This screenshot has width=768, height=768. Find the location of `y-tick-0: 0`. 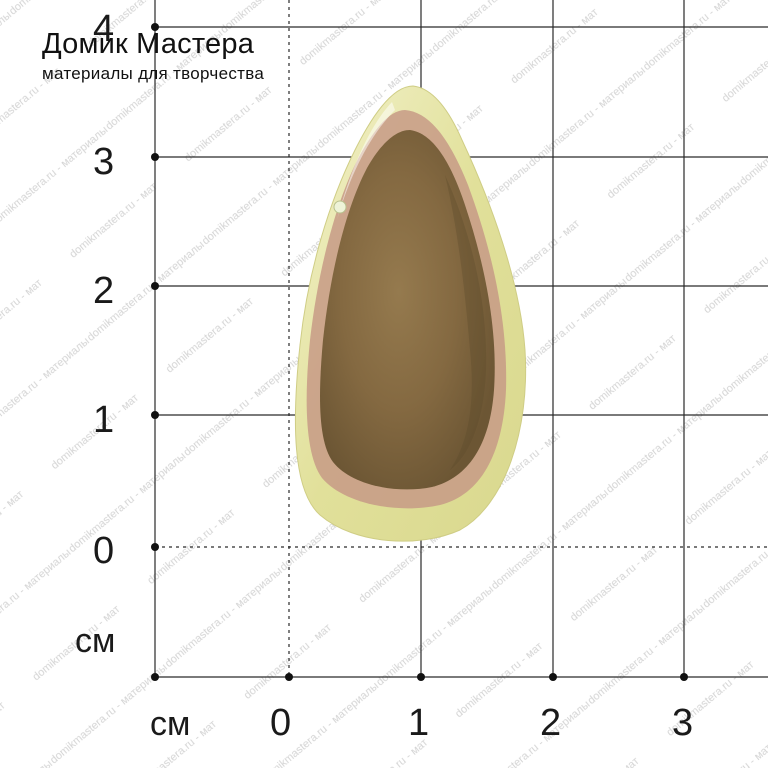

y-tick-0: 0 is located at coordinates (104, 551).